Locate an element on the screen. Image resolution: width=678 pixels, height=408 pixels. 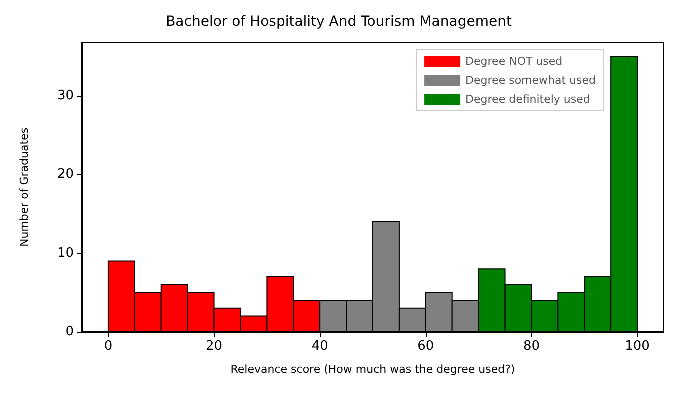
x-tick-label: 80 is located at coordinates (531, 346).